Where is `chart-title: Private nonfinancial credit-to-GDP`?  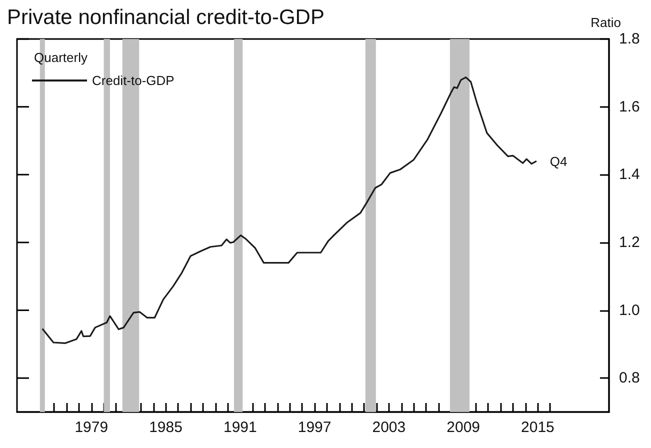
chart-title: Private nonfinancial credit-to-GDP is located at coordinates (165, 17).